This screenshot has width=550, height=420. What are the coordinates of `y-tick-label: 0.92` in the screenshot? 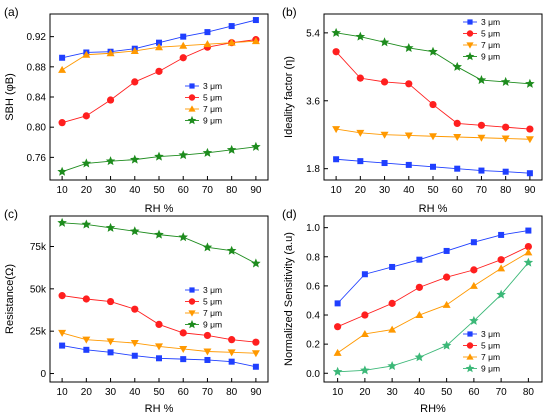 It's located at (37, 37).